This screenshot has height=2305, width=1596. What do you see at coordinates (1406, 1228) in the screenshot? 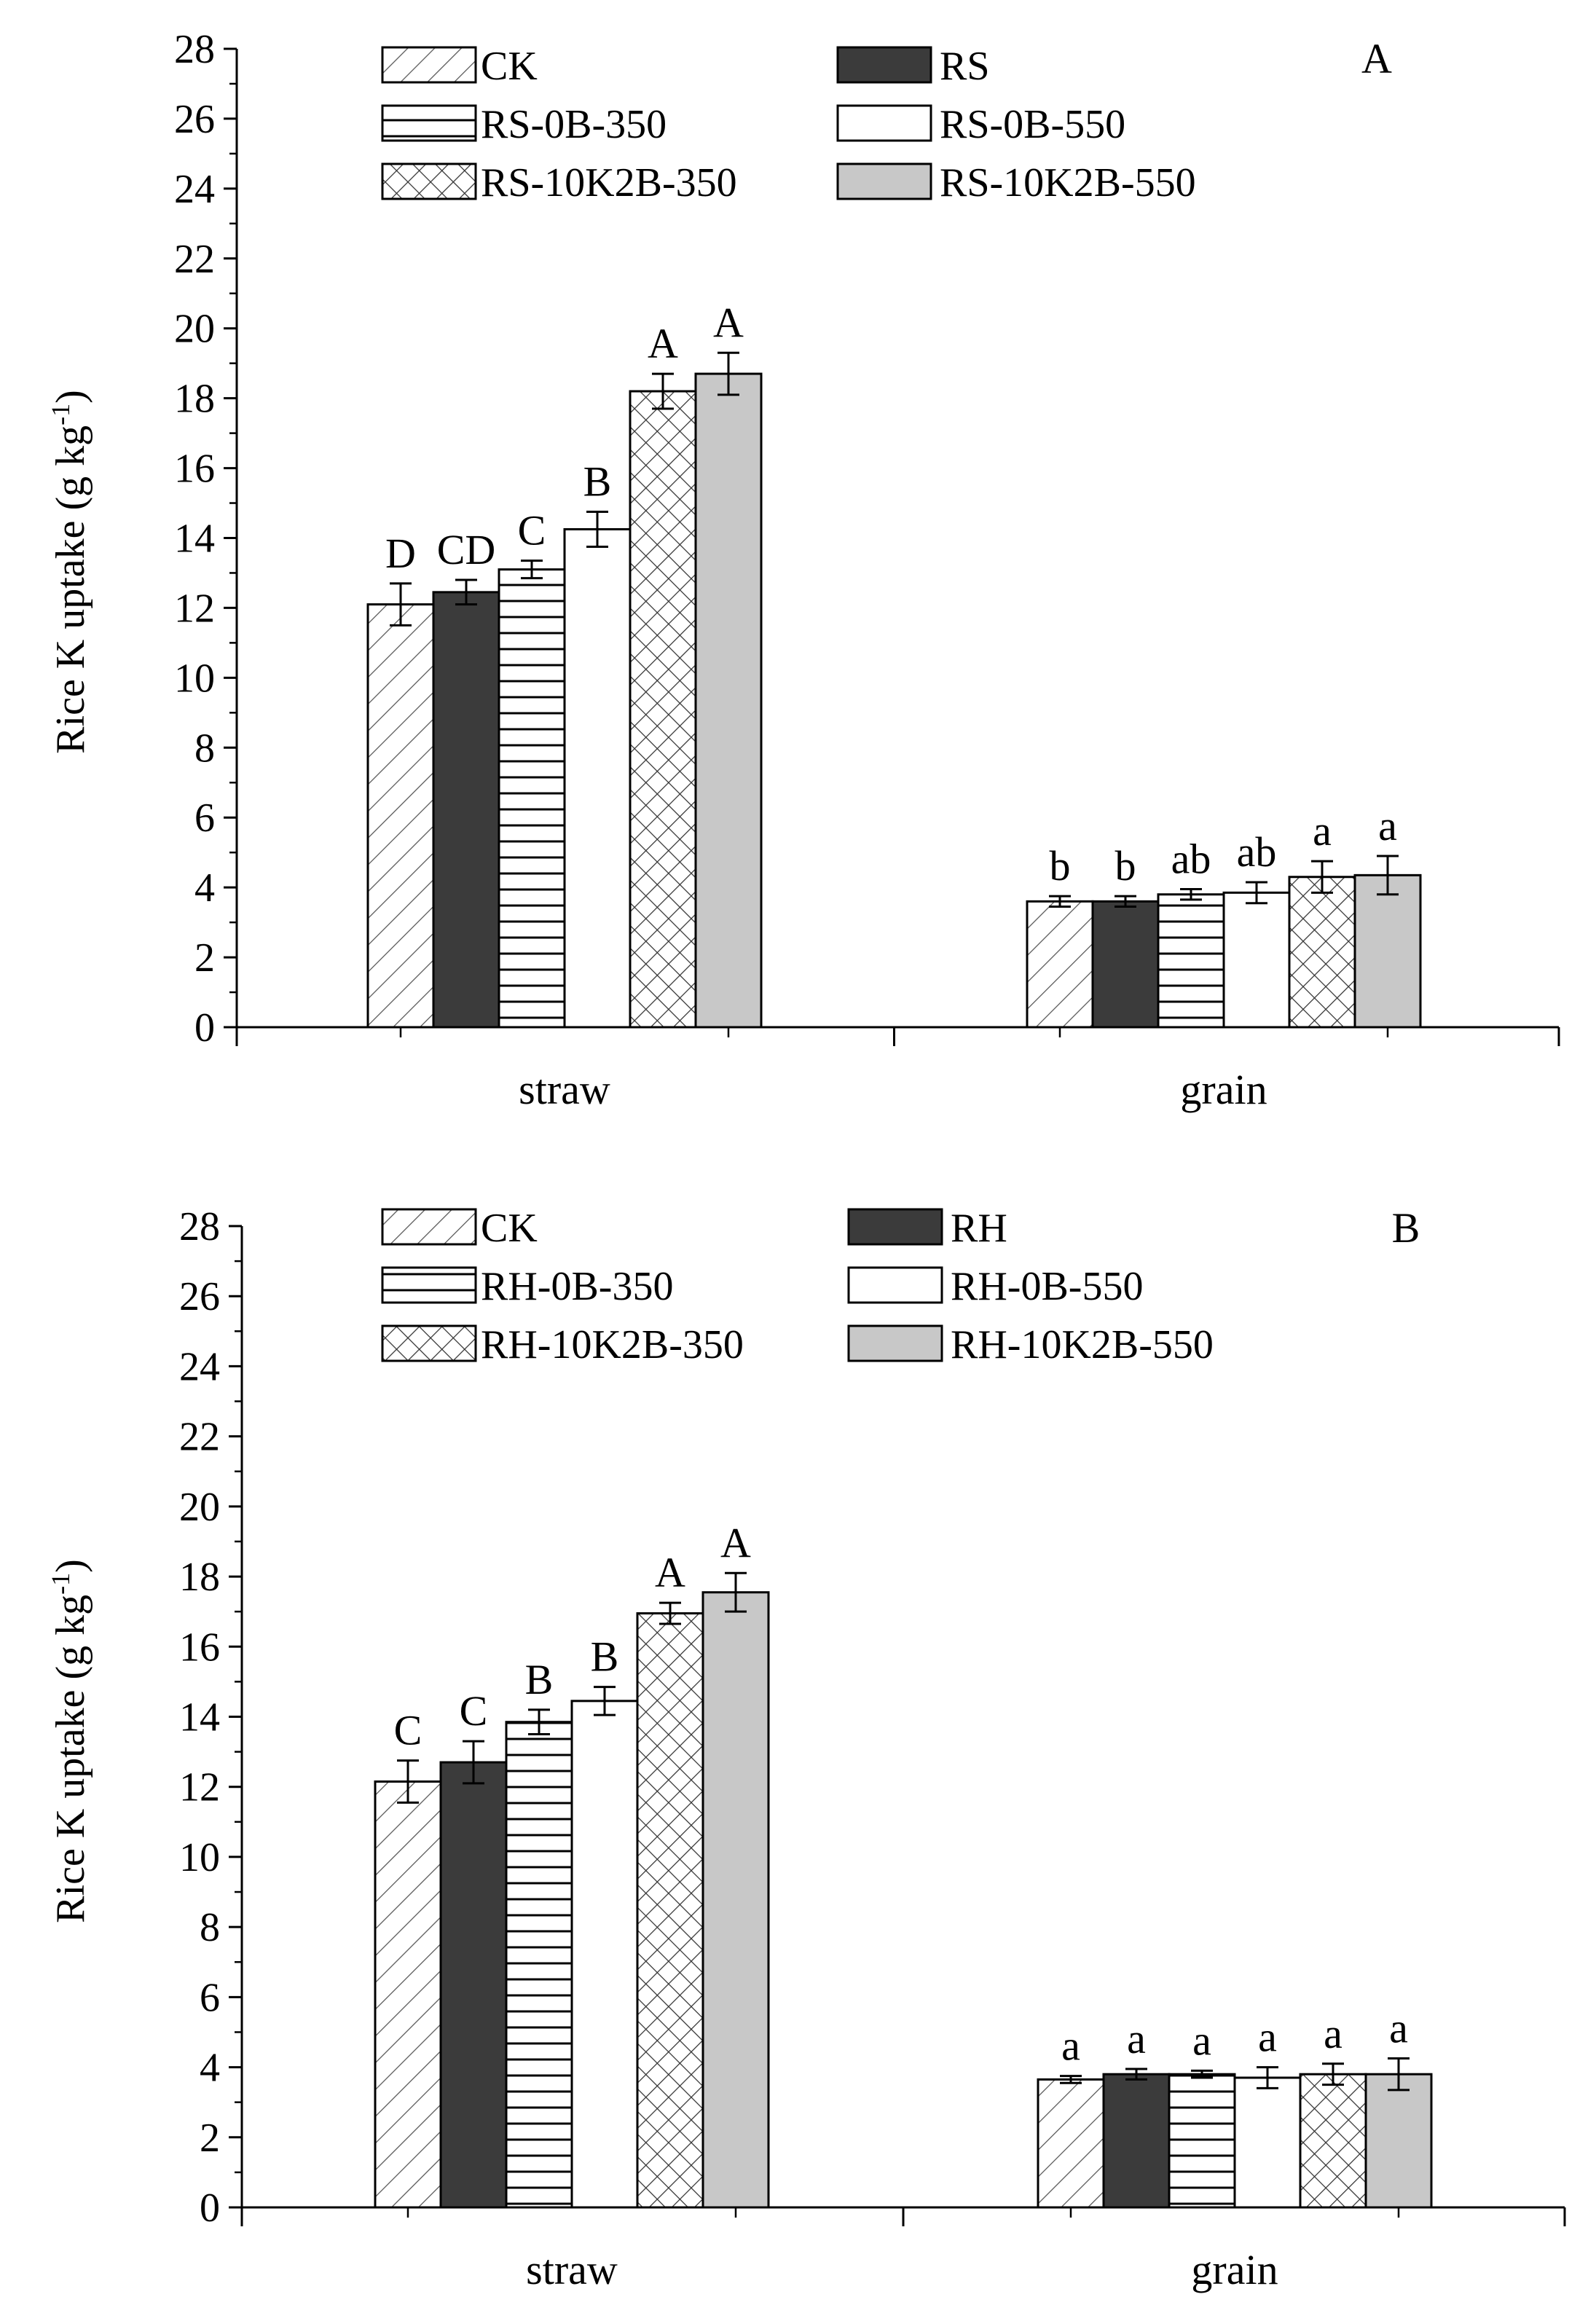
I see `panel-label: B` at bounding box center [1406, 1228].